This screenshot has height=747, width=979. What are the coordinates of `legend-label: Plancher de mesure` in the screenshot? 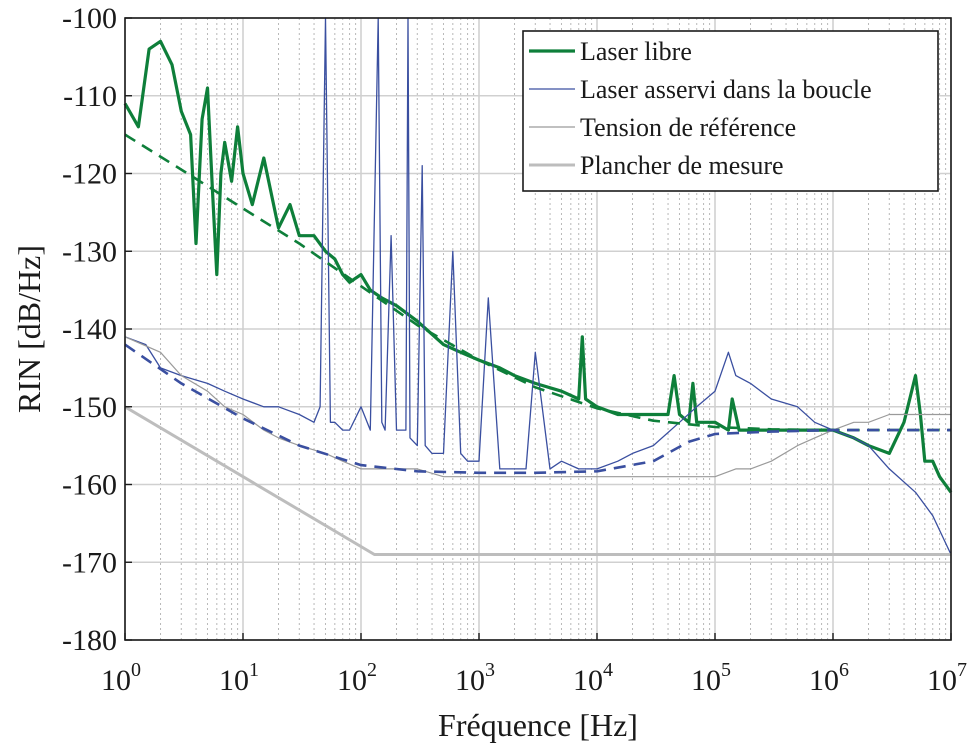 It's located at (682, 165).